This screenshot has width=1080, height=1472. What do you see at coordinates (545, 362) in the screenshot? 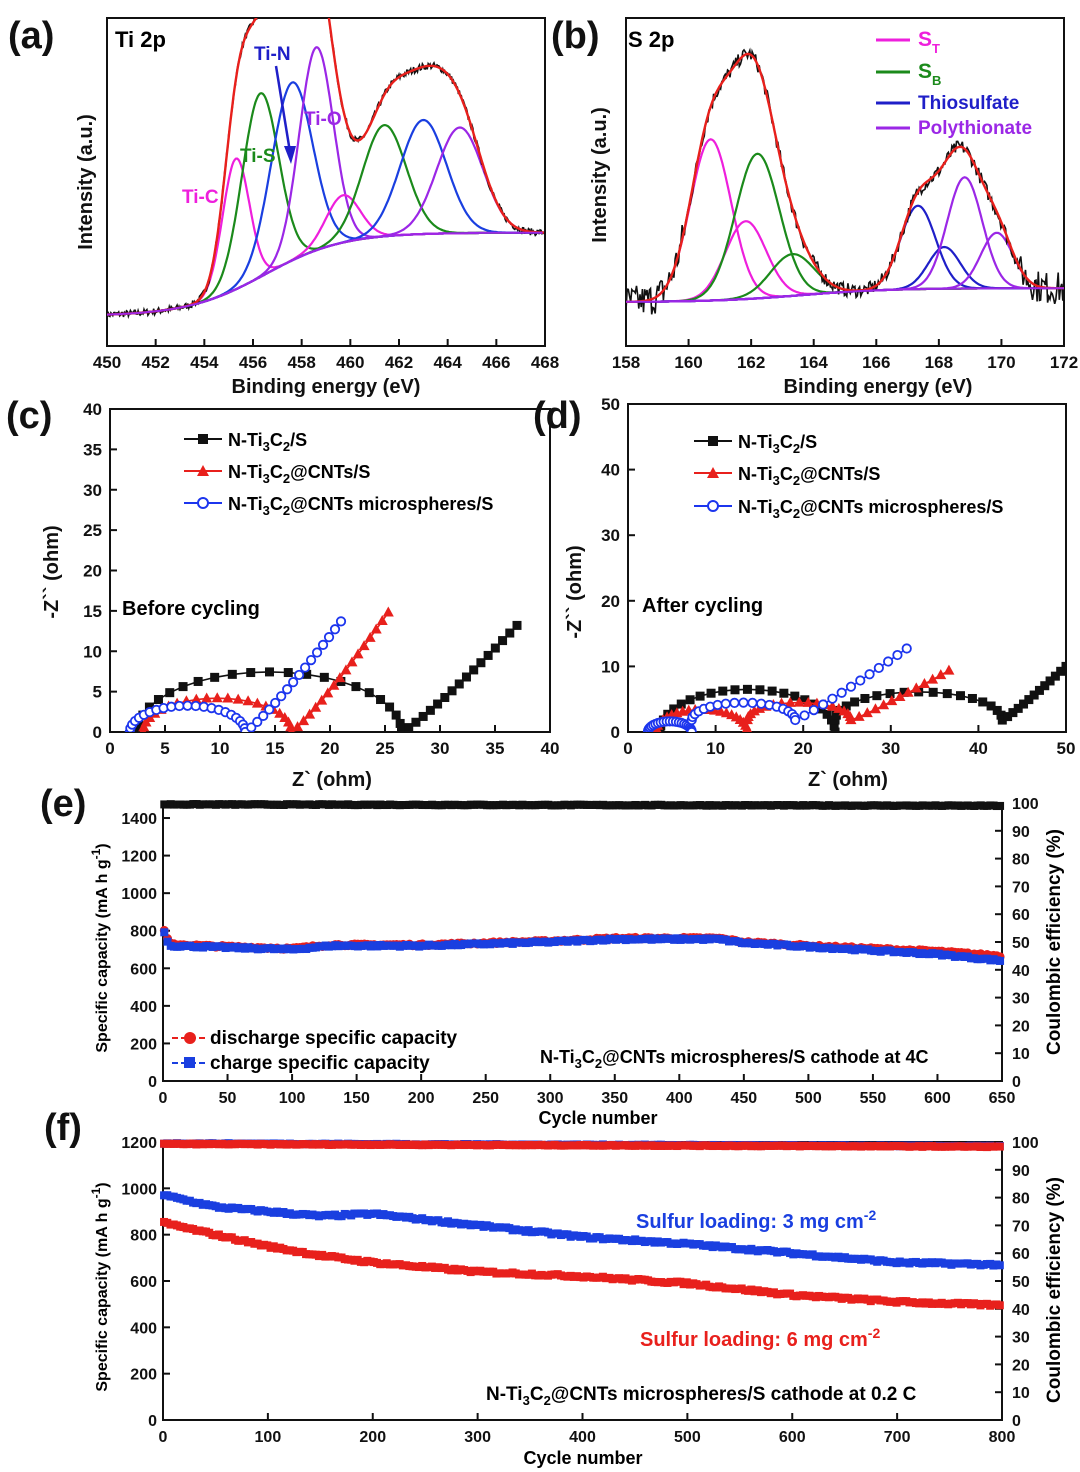
I see `a-xtick-label: 468` at bounding box center [545, 362].